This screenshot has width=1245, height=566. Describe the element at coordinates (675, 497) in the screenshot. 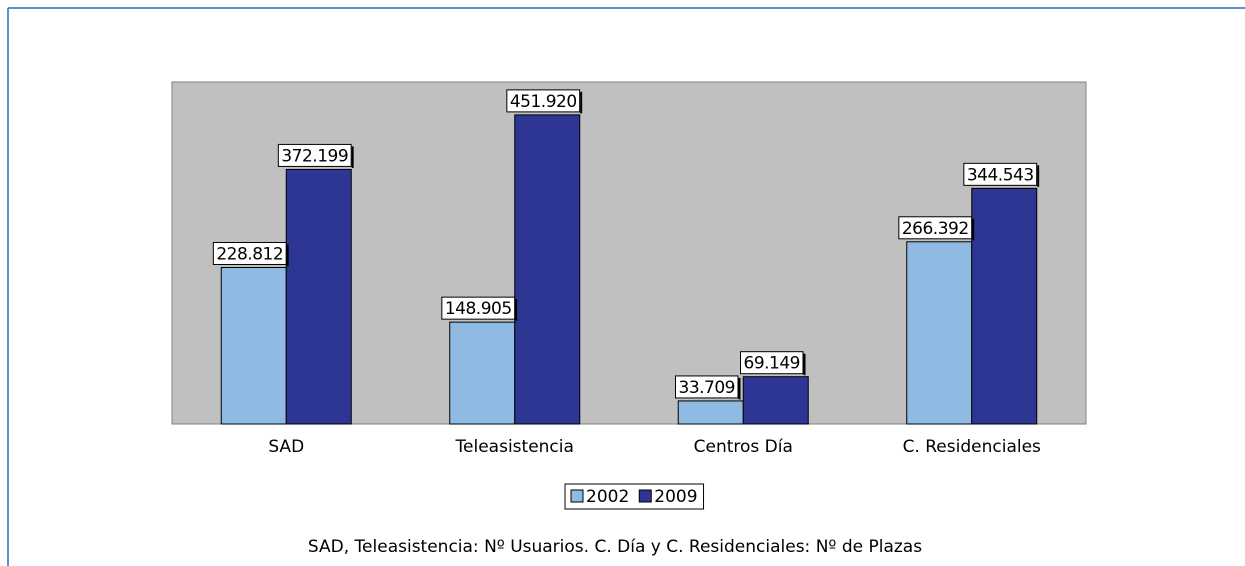

I see `legend-label: 2009` at that location.